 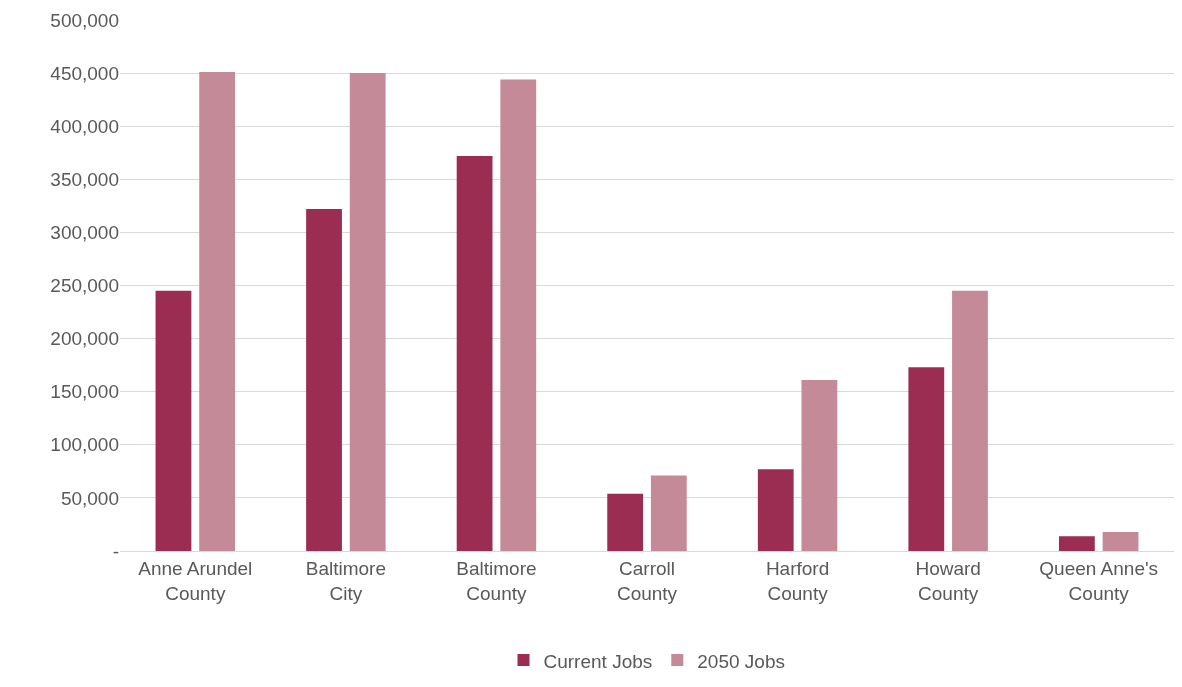 I want to click on y-tick-label: 300,000, so click(x=84, y=233).